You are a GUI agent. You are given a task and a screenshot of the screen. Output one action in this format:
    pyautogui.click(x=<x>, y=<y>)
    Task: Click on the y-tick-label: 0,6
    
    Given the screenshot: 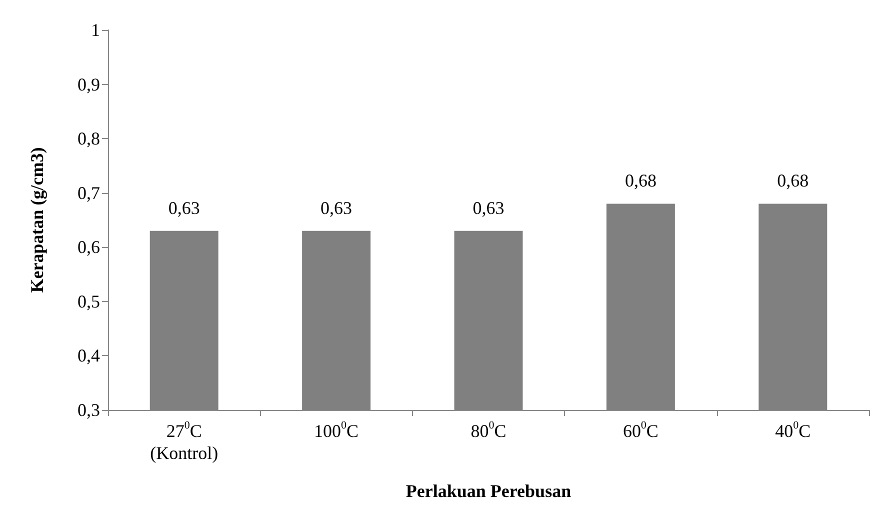 What is the action you would take?
    pyautogui.click(x=89, y=247)
    